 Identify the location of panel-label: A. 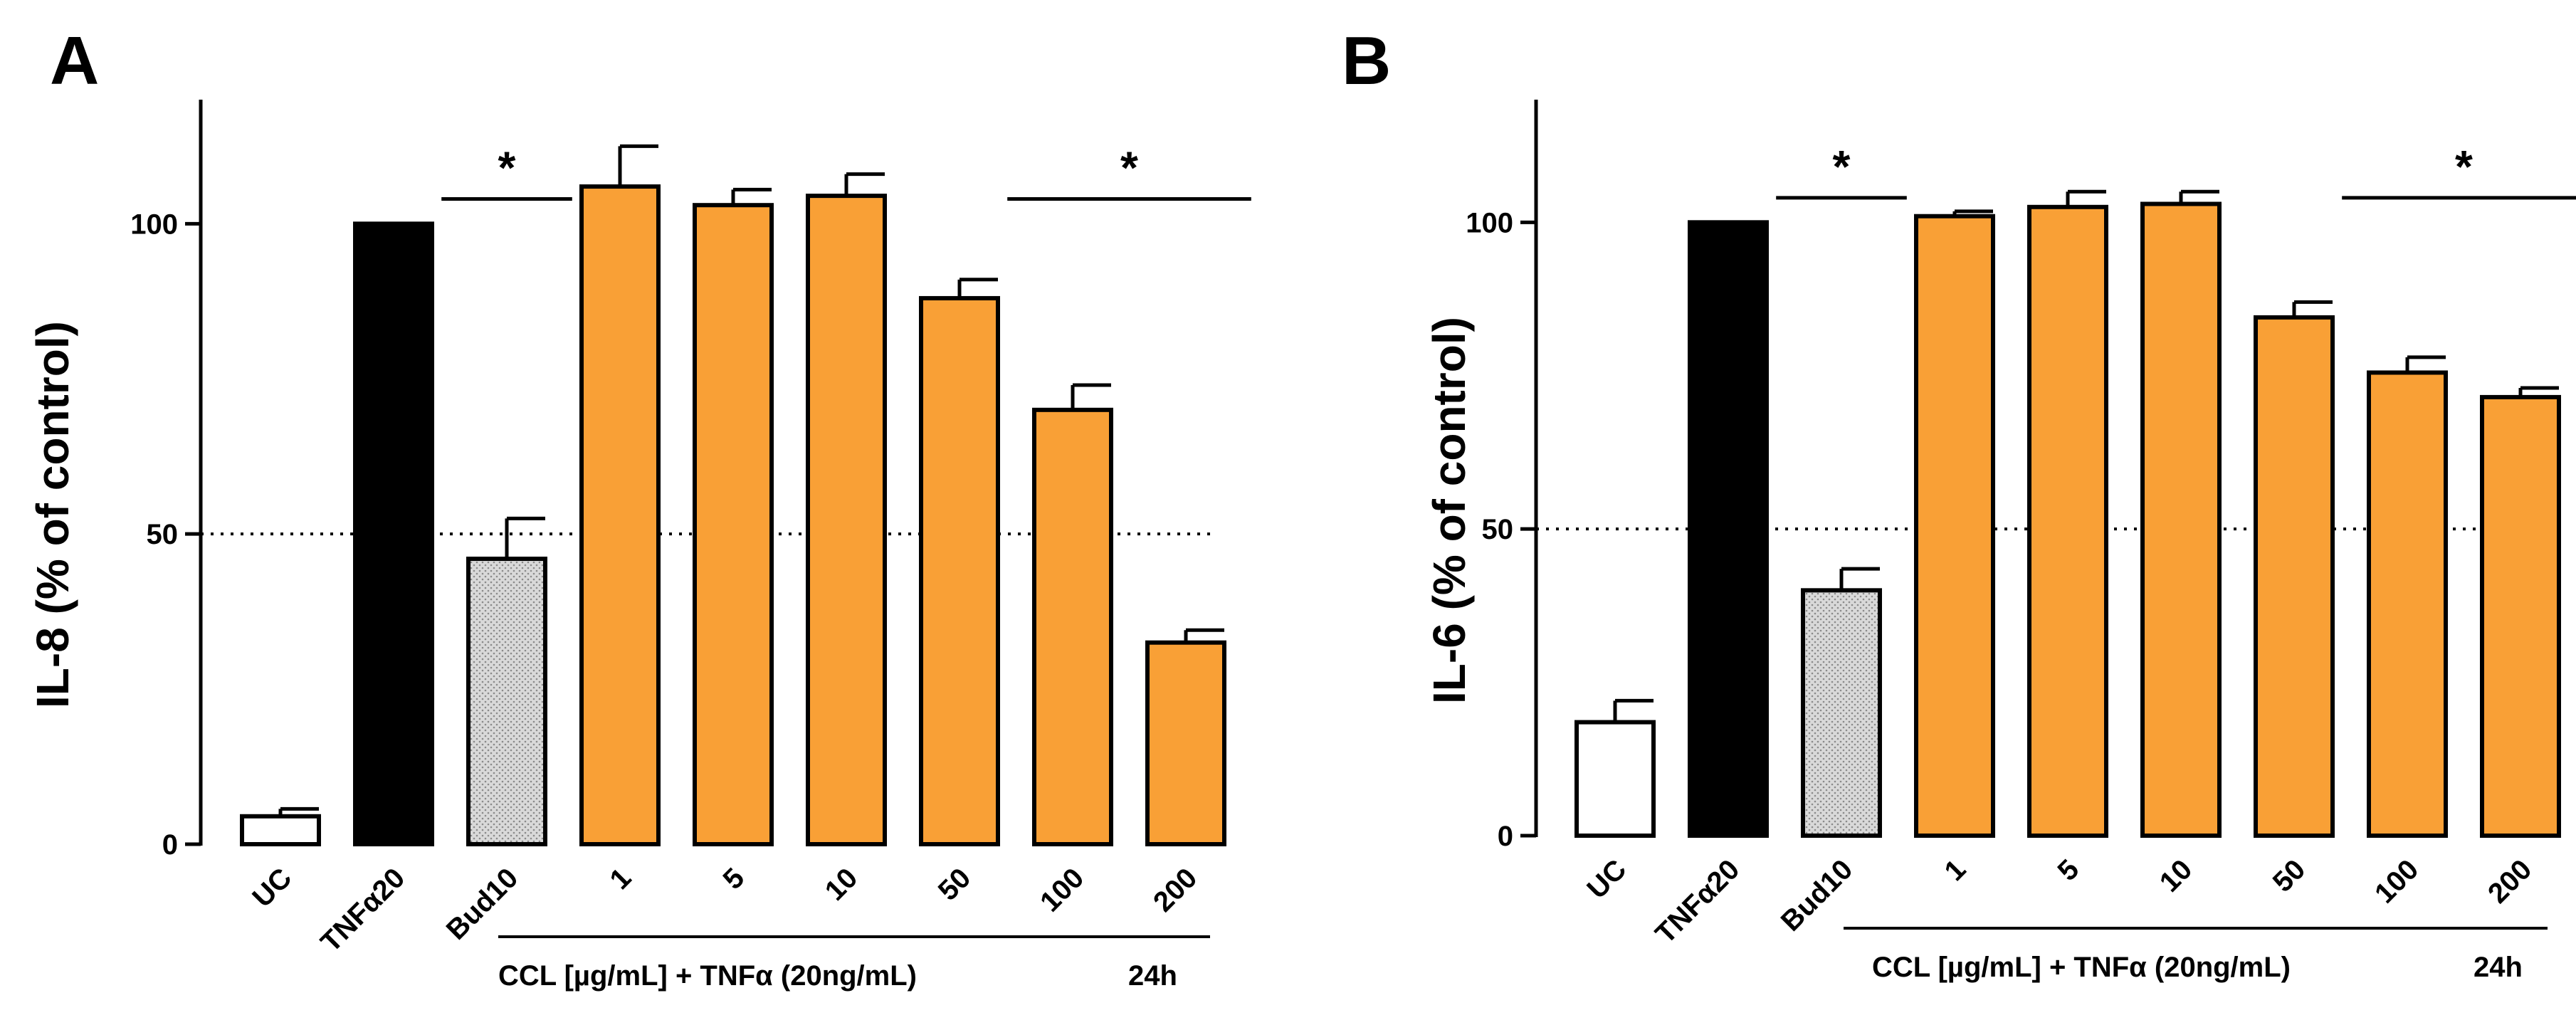
(74, 61).